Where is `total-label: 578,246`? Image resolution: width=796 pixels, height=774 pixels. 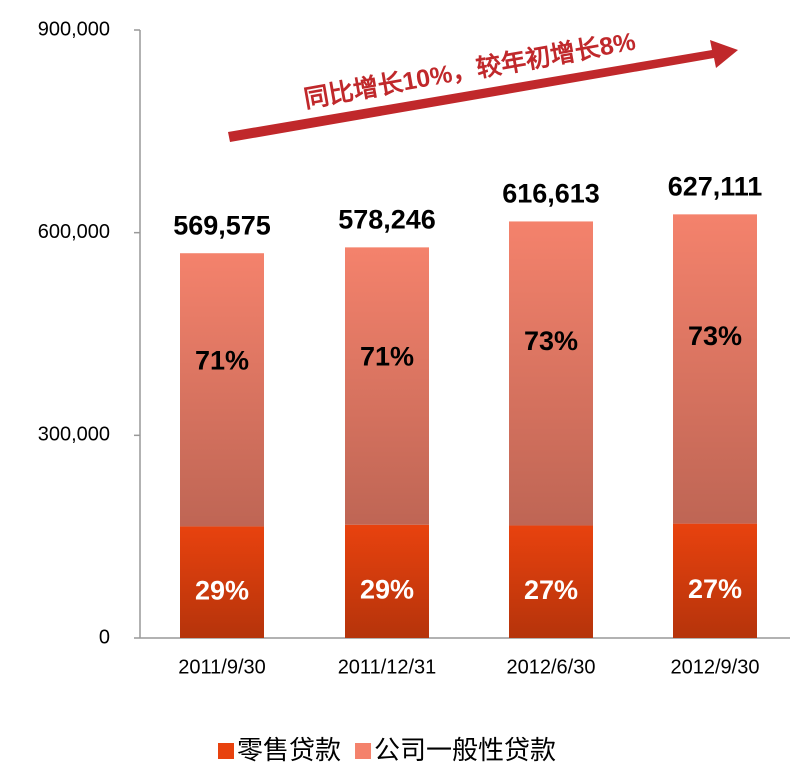 total-label: 578,246 is located at coordinates (387, 219).